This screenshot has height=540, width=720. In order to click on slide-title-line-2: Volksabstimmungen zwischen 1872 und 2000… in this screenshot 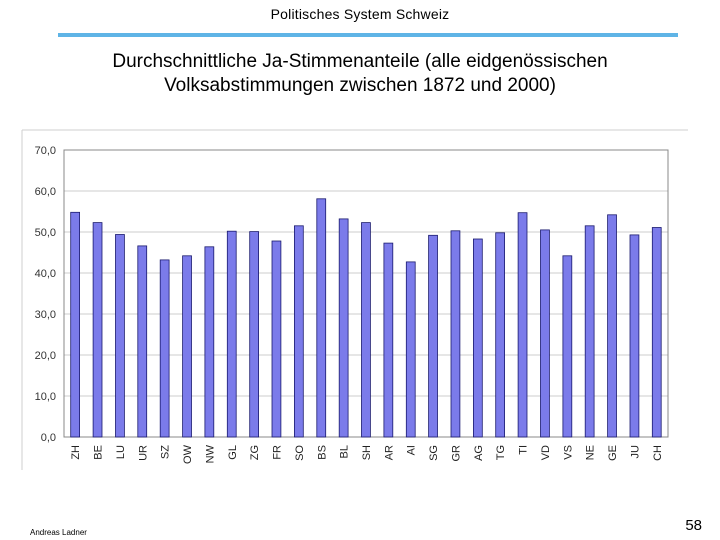, I will do `click(360, 85)`.